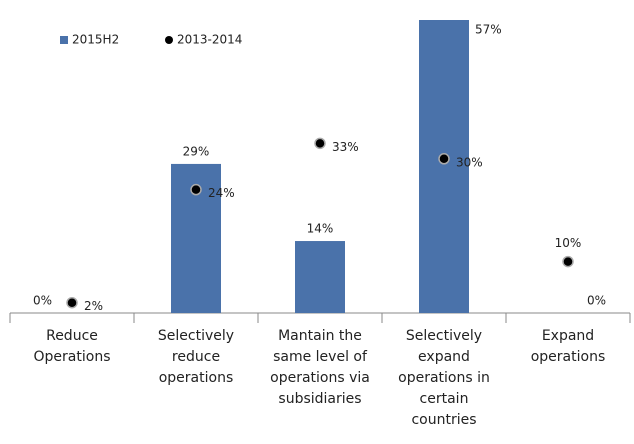 This screenshot has width=634, height=444. Describe the element at coordinates (488, 30) in the screenshot. I see `data-label: 57%` at that location.